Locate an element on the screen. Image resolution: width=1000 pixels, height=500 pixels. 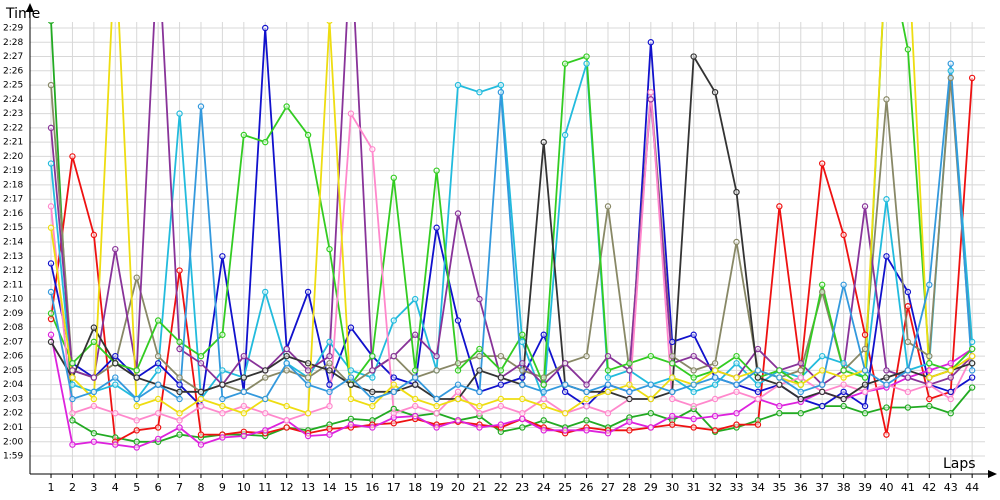
y-tick-label: 2:13 is located at coordinates (13, 257).